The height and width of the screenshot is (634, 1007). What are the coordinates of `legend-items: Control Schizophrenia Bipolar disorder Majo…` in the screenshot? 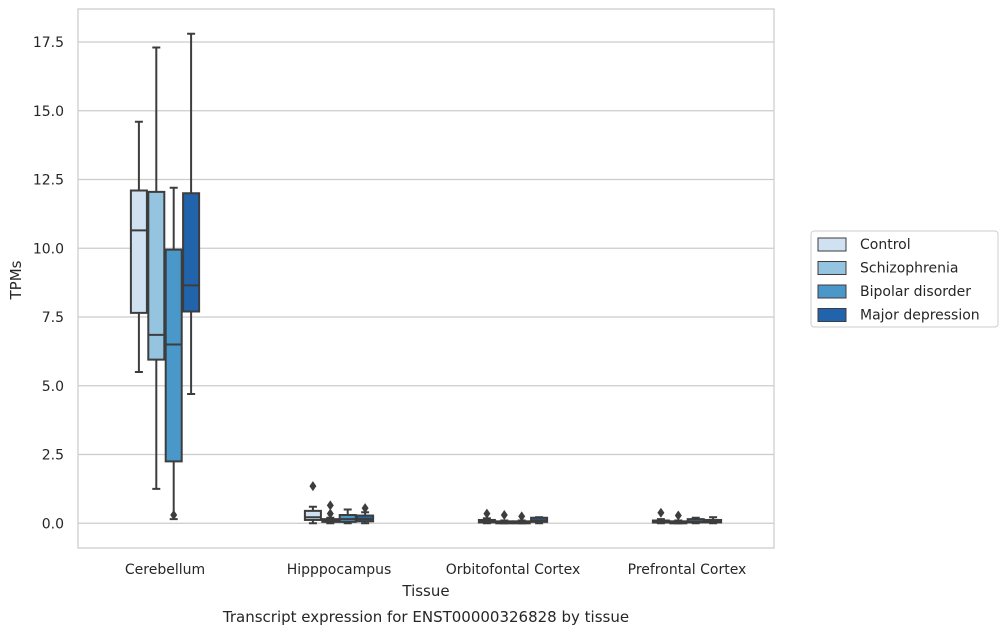 It's located at (898, 280).